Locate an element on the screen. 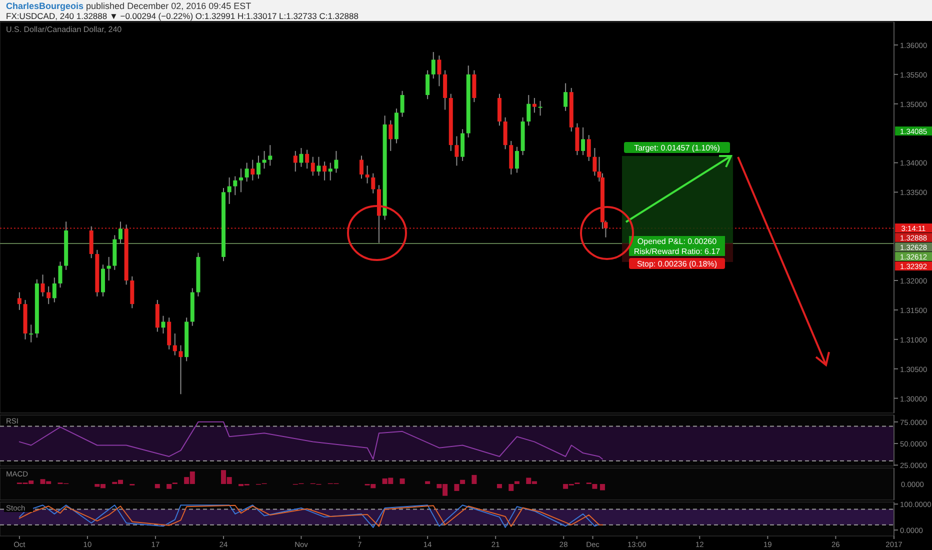  chart-subtitle: FX:USDCAD, 240 1.32888 ▼ −0.00294 (−0.22%) O:1.32991 H:1.33017 L:1.32733 C:1.32888 is located at coordinates (182, 16).